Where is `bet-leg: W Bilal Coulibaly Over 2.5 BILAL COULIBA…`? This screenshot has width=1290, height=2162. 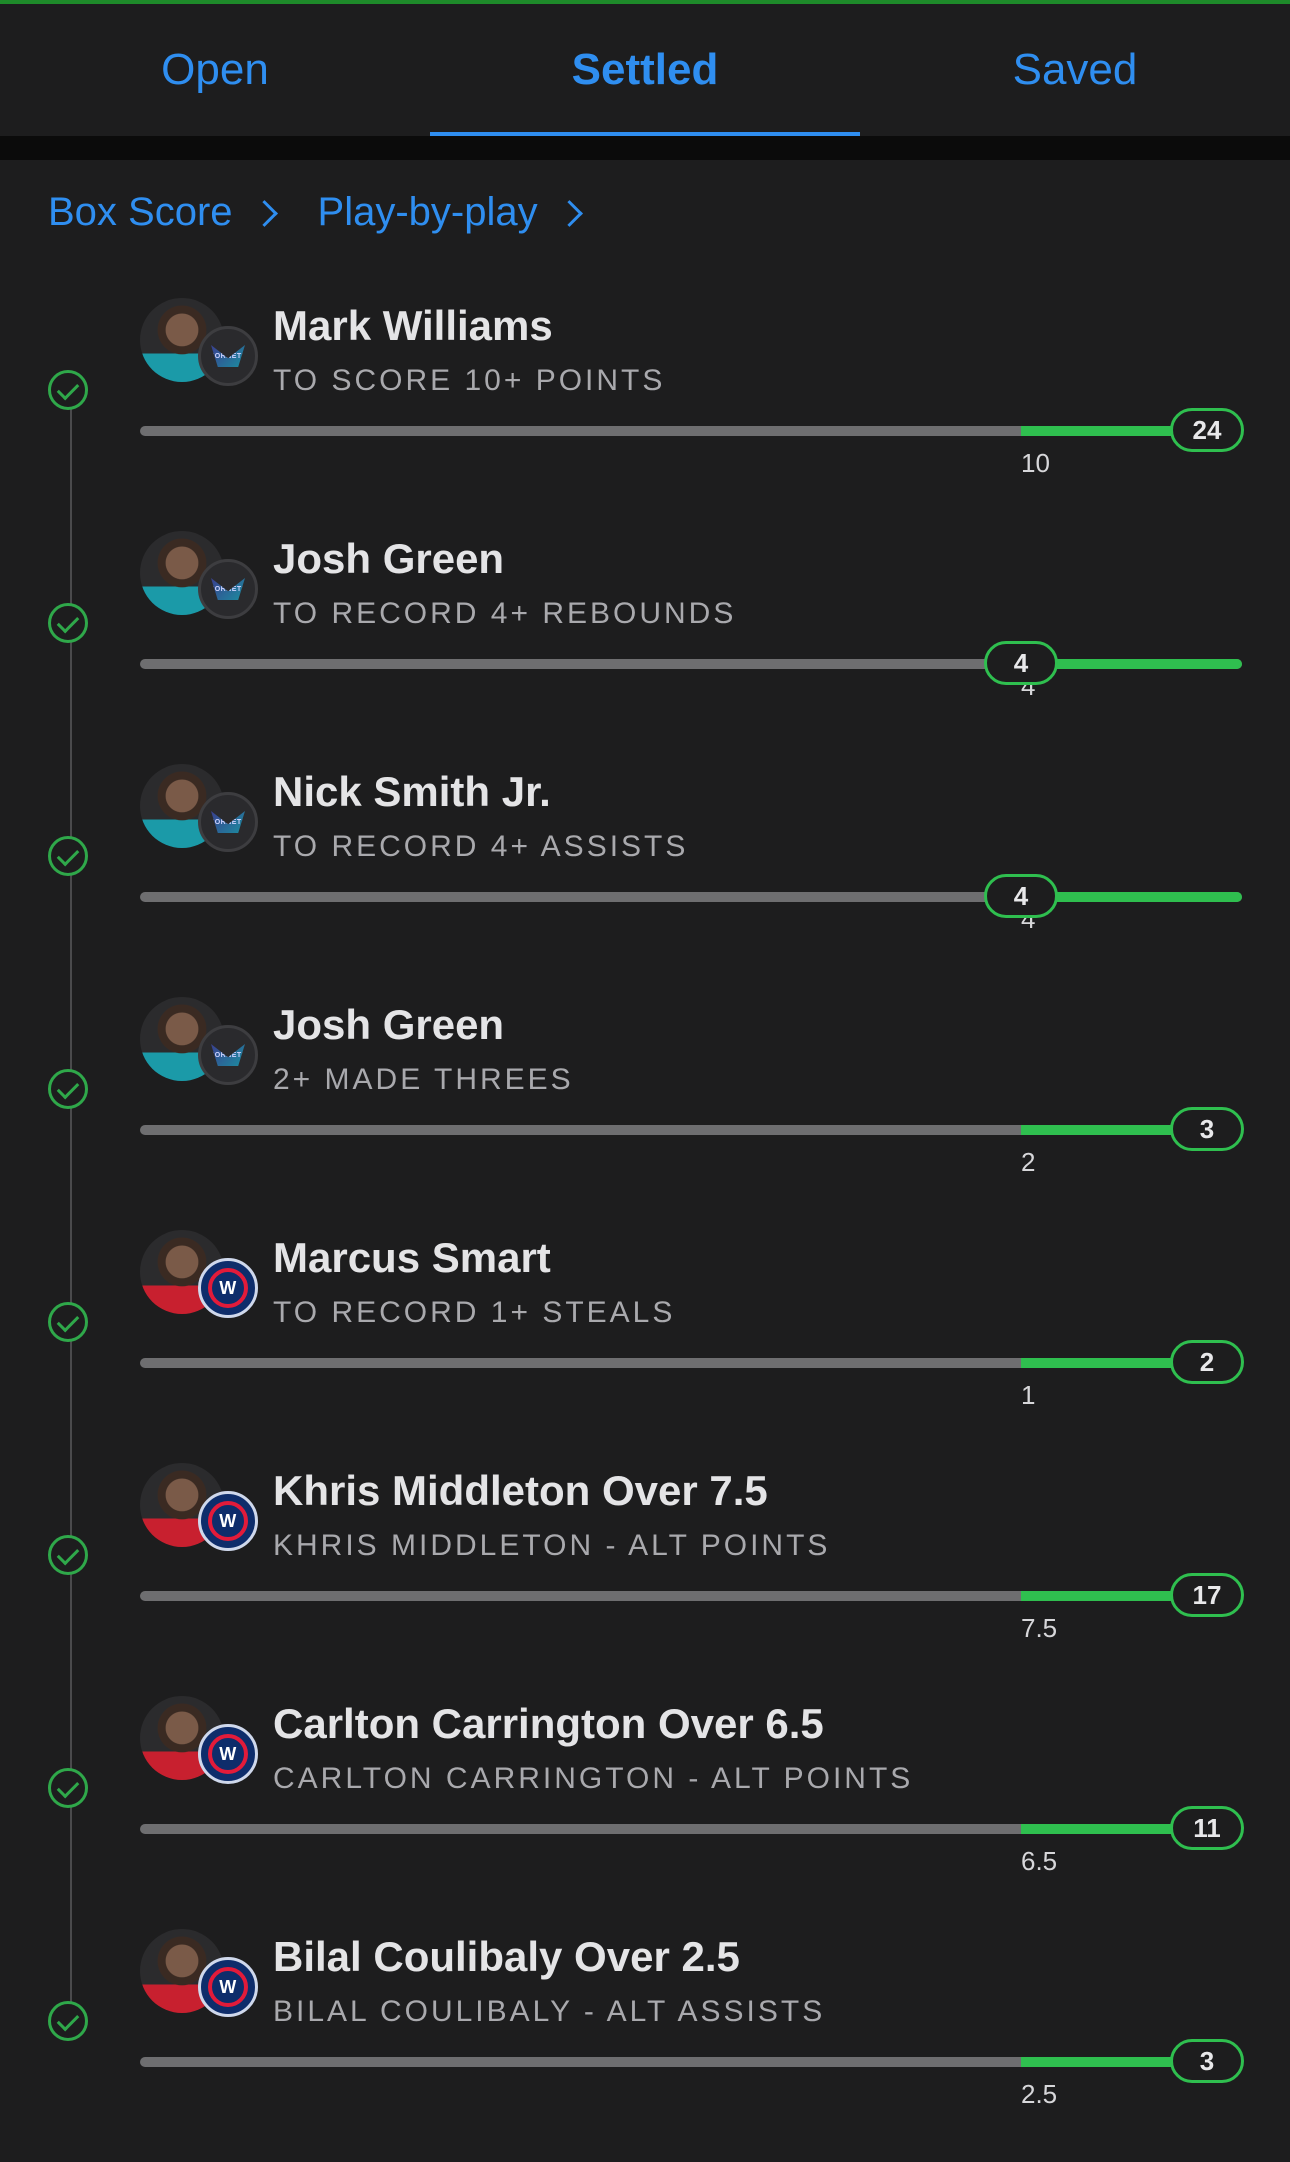
bet-leg: W Bilal Coulibaly Over 2.5 BILAL COULIBA… is located at coordinates (645, 2045).